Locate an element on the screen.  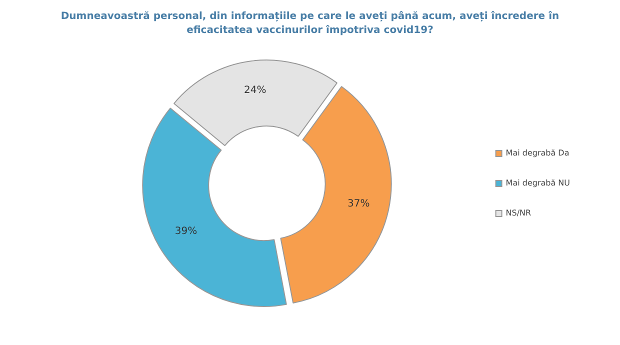
legend-label: Mai degrabă NU is located at coordinates (538, 183).